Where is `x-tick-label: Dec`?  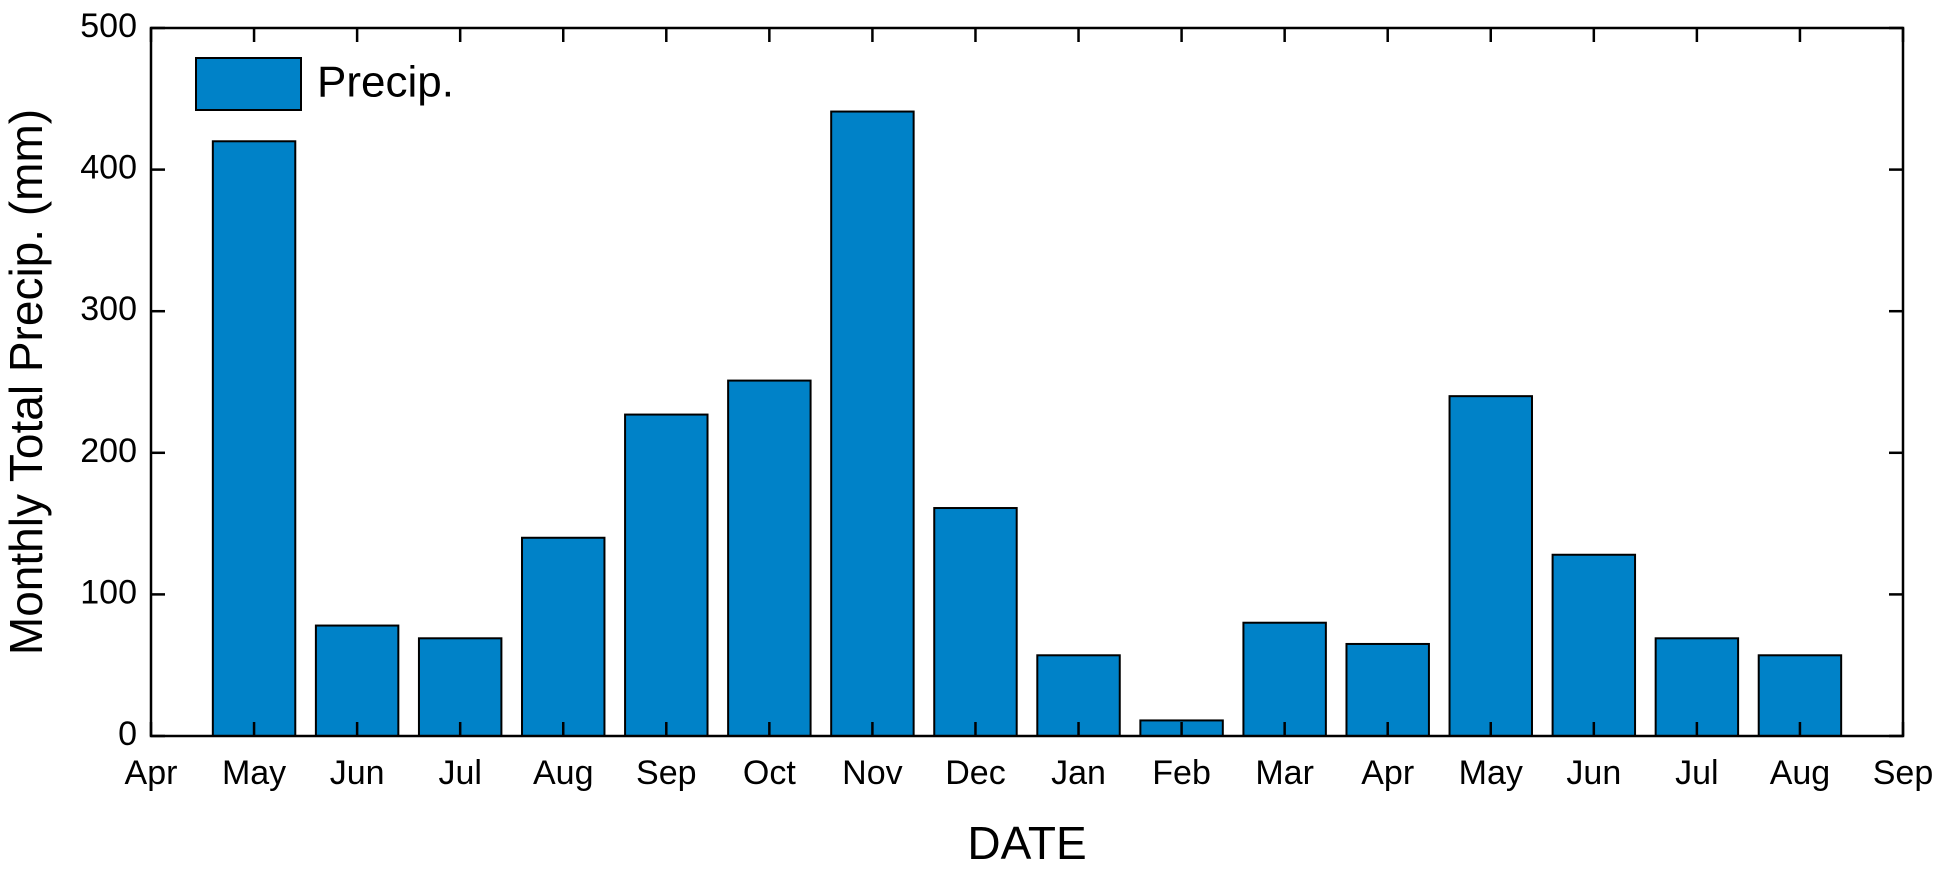 x-tick-label: Dec is located at coordinates (975, 773).